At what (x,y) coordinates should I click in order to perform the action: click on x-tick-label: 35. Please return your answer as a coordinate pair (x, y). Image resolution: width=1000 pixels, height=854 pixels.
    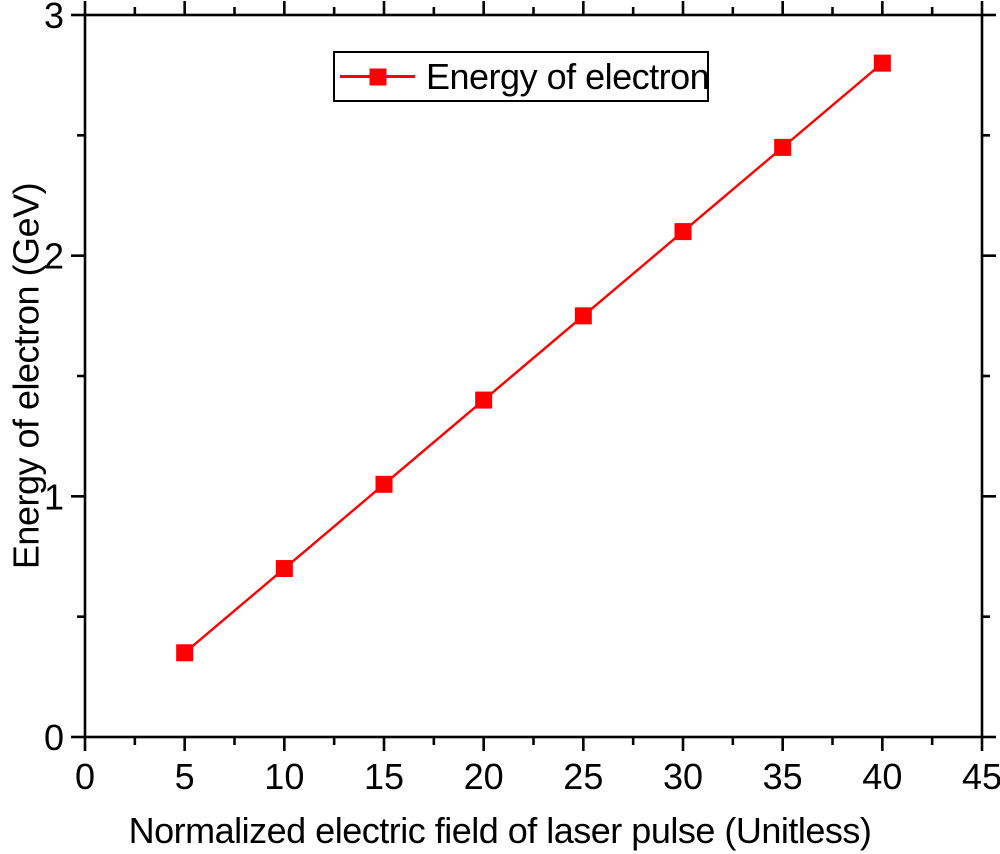
    Looking at the image, I should click on (783, 776).